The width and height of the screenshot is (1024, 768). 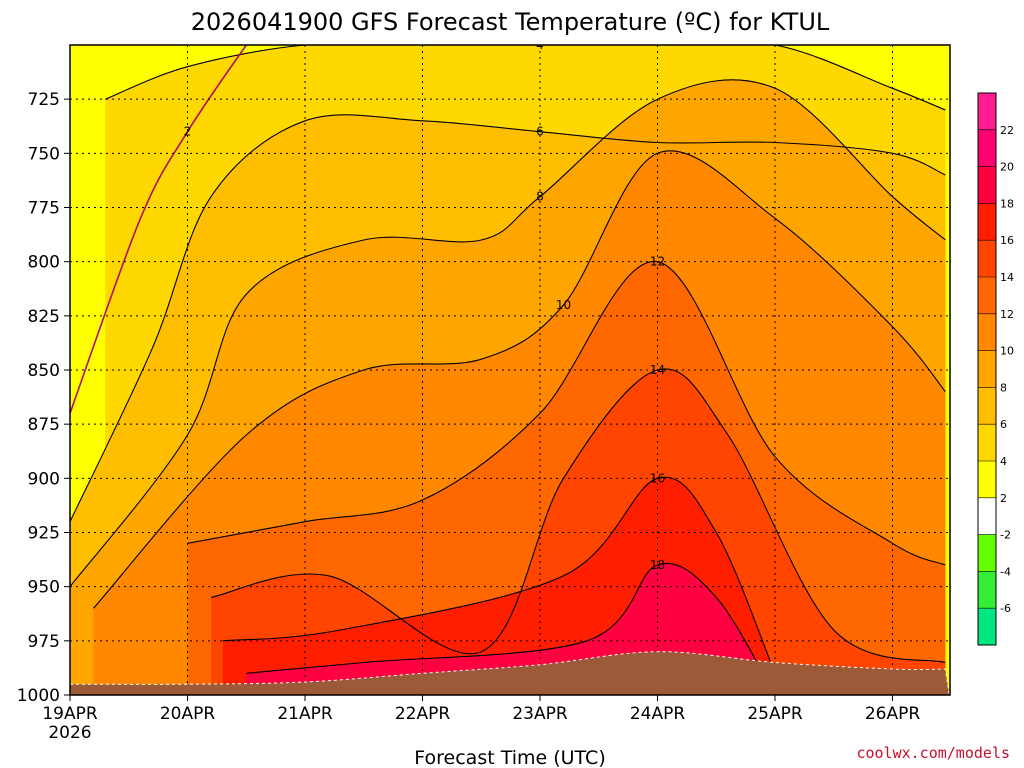 I want to click on colorbar: -6 -4 -2 2 4 6 8 10 12 14 16 18 20 22, so click(x=995, y=369).